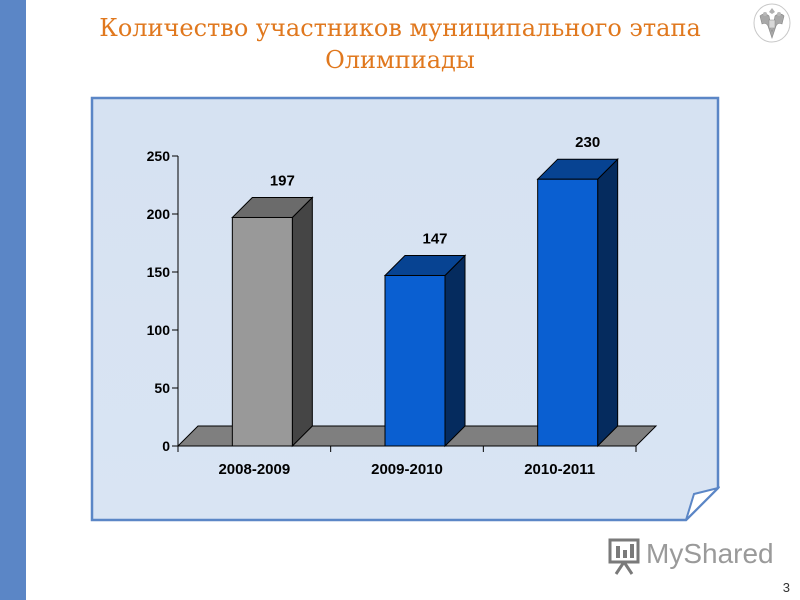 The height and width of the screenshot is (600, 800). I want to click on slide-title-line-2: Олимпиады, so click(400, 60).